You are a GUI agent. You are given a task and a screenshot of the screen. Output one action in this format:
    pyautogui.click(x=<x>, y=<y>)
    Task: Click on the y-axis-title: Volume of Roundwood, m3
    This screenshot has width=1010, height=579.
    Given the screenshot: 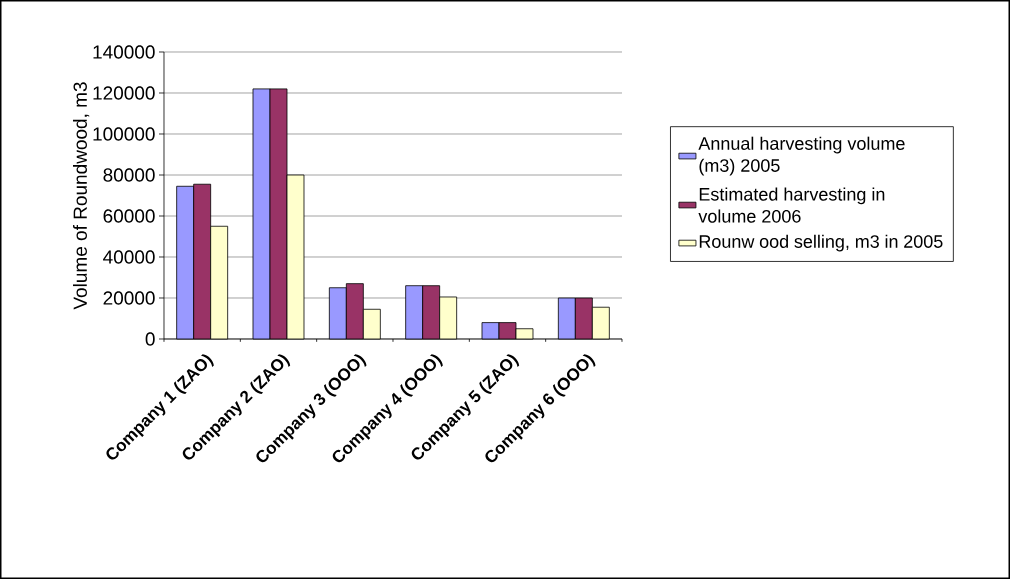 What is the action you would take?
    pyautogui.click(x=81, y=196)
    